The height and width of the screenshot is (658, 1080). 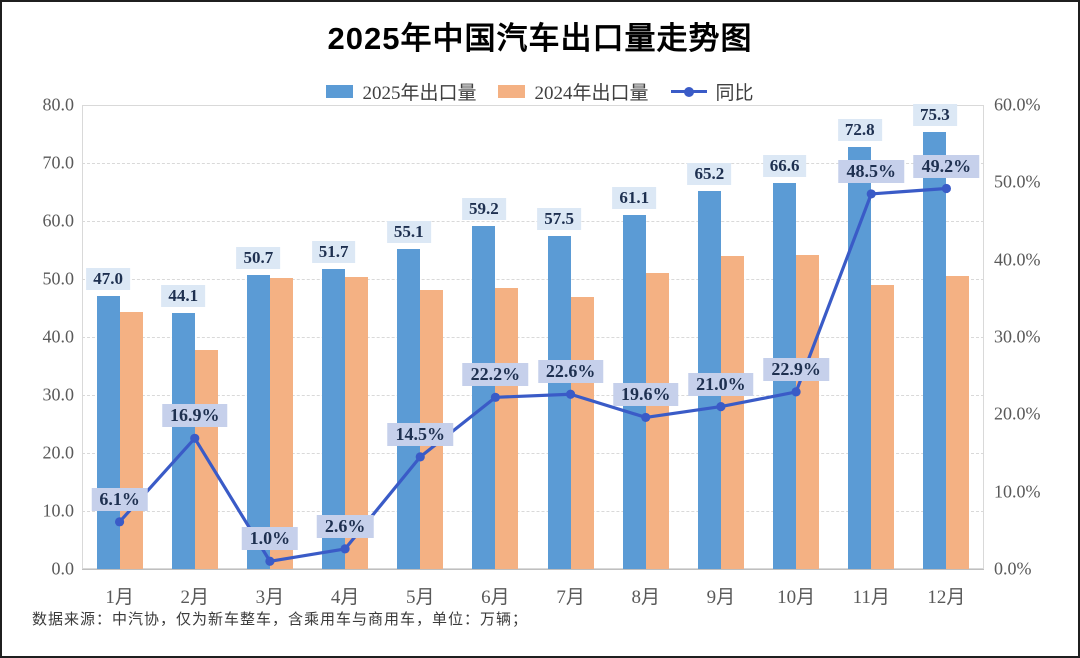 What do you see at coordinates (784, 165) in the screenshot?
I see `bar-value-label: 66.6` at bounding box center [784, 165].